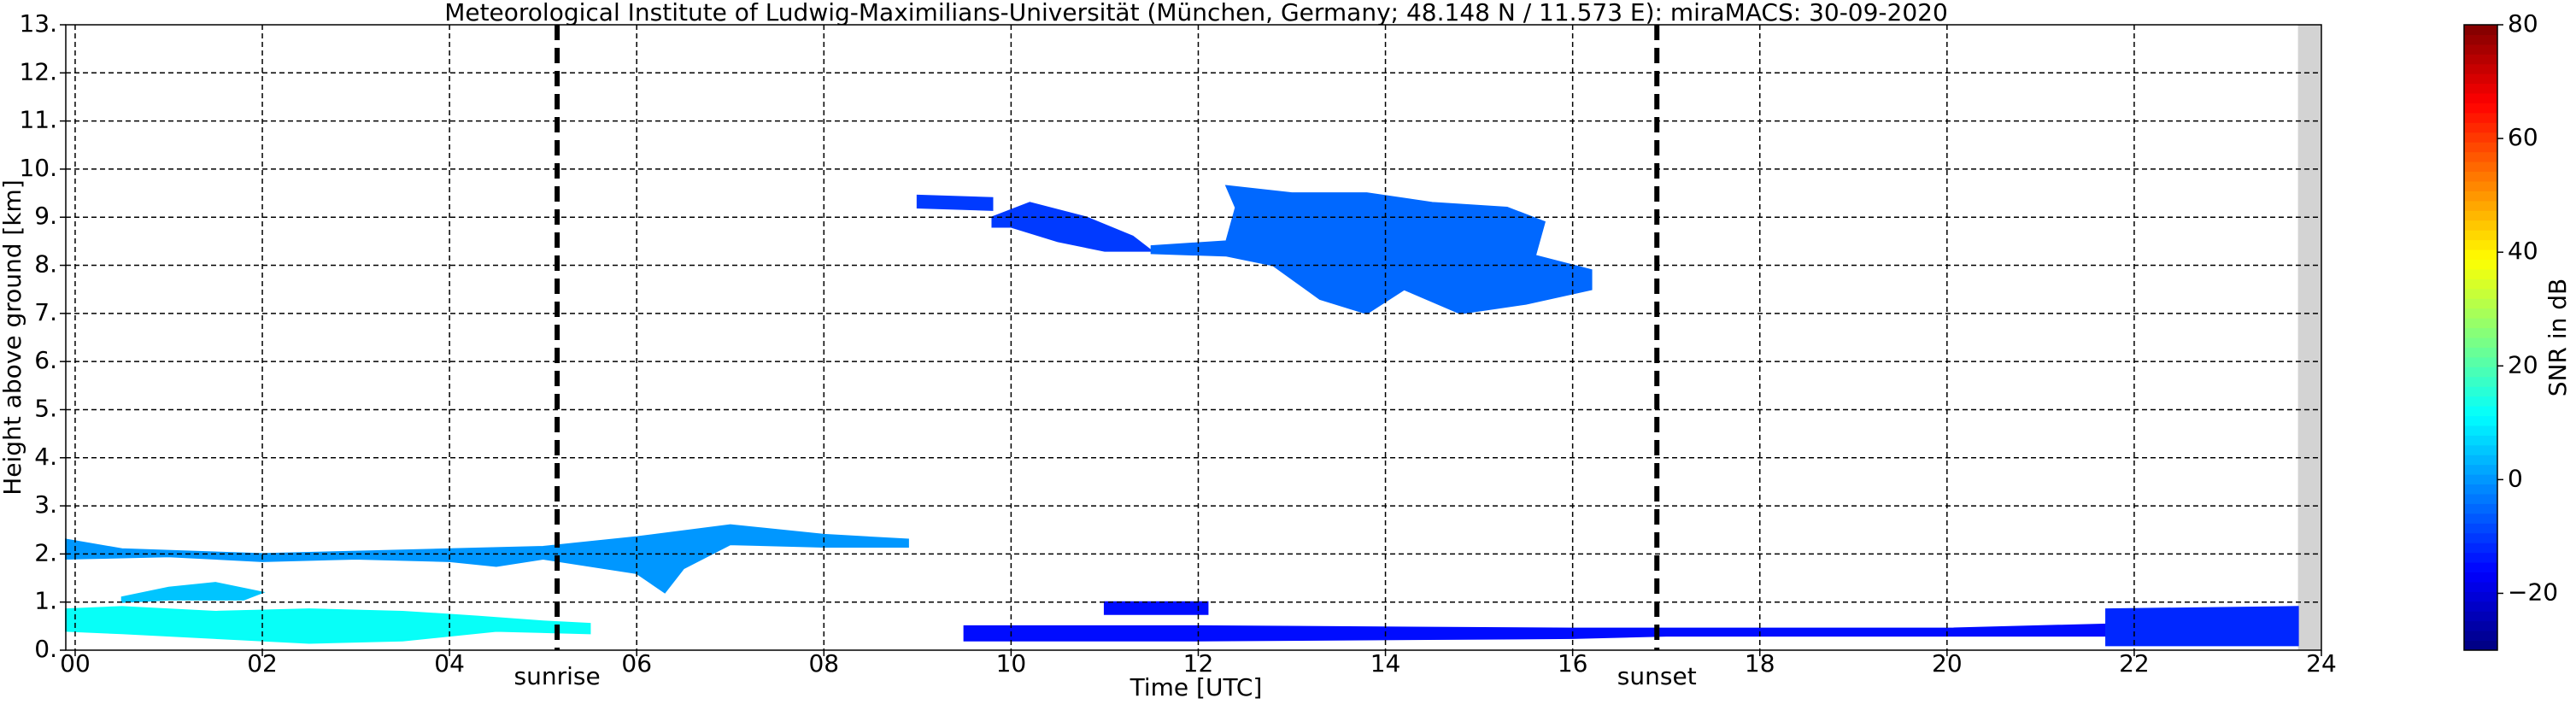 Image resolution: width=2576 pixels, height=704 pixels. I want to click on y-tick-label: 9., so click(45, 216).